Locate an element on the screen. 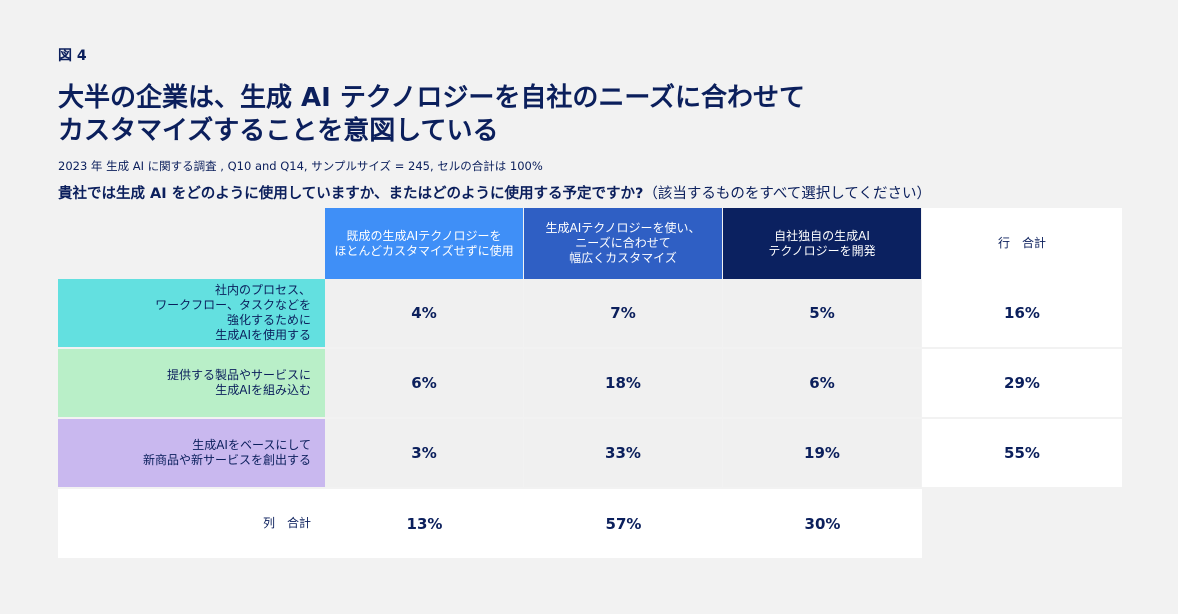 The height and width of the screenshot is (614, 1178). value-cell: 33% is located at coordinates (623, 453).